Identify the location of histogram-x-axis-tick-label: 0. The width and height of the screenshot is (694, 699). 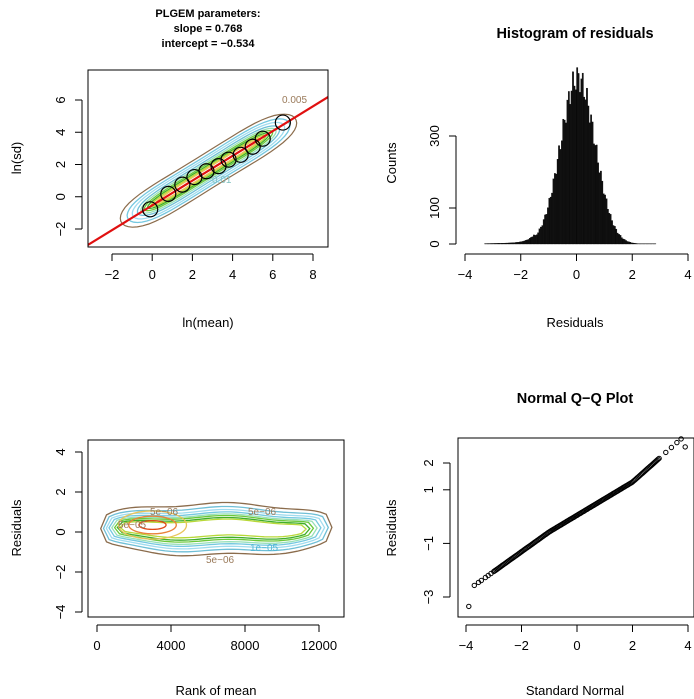
(576, 274).